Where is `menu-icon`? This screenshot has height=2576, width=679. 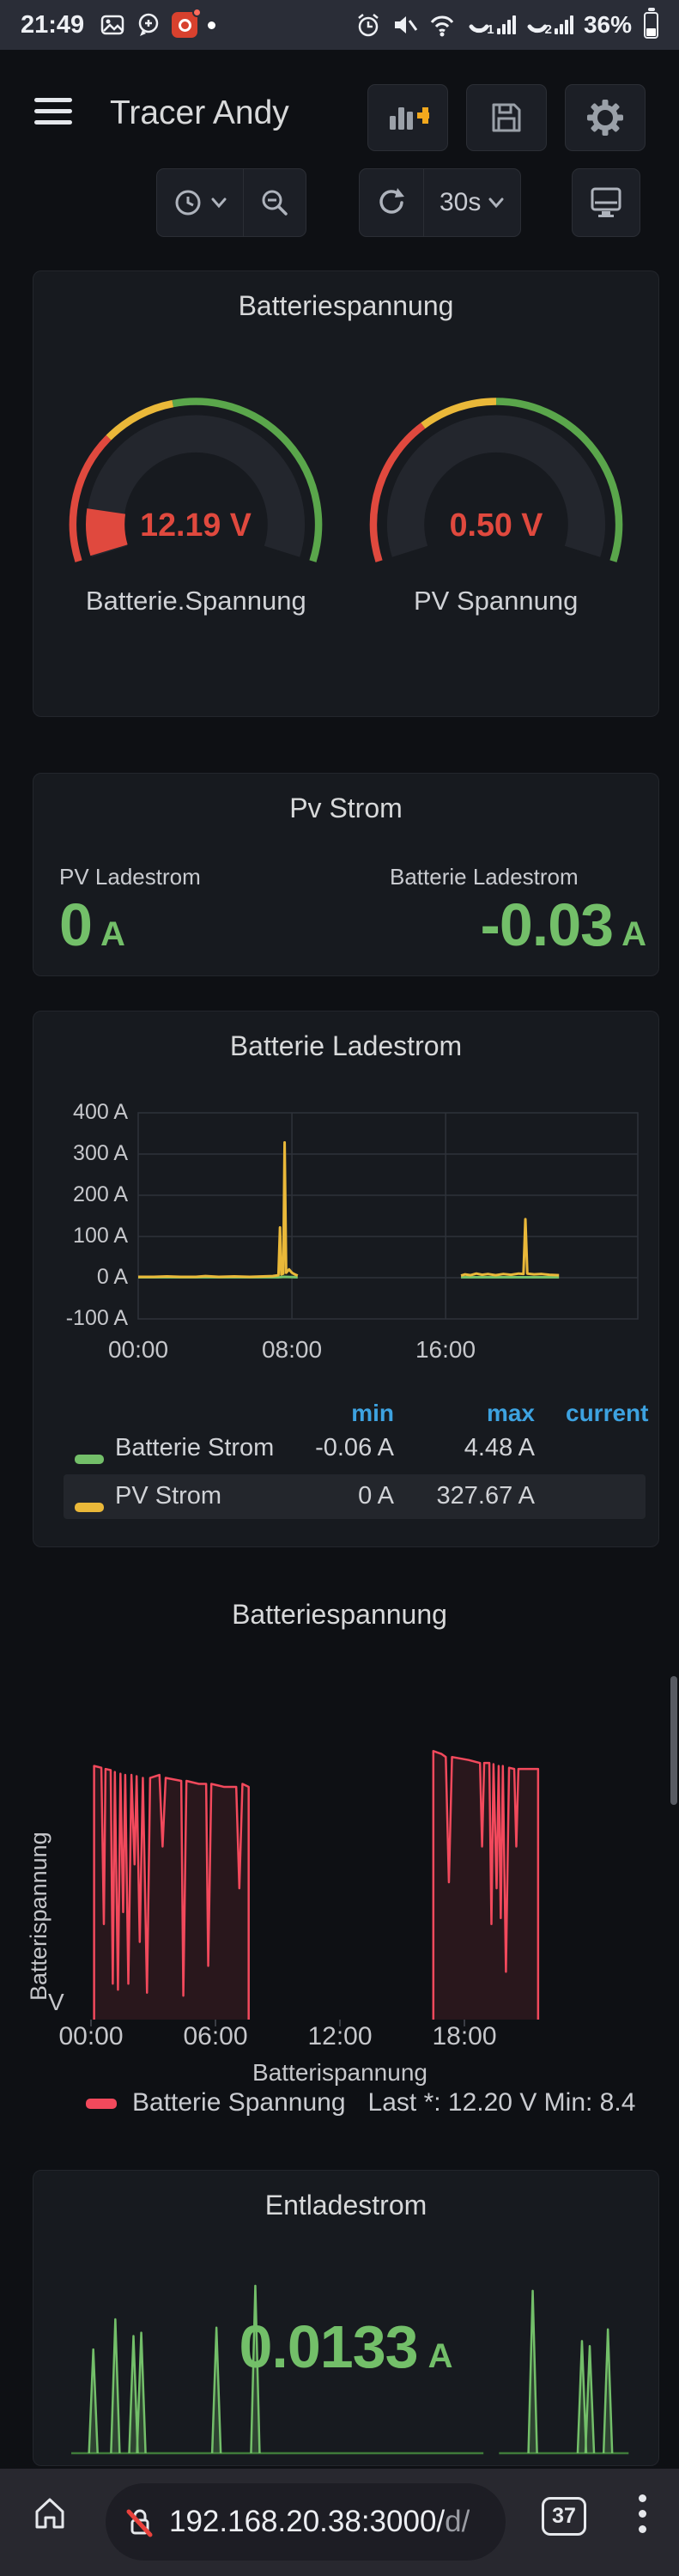
menu-icon is located at coordinates (53, 115).